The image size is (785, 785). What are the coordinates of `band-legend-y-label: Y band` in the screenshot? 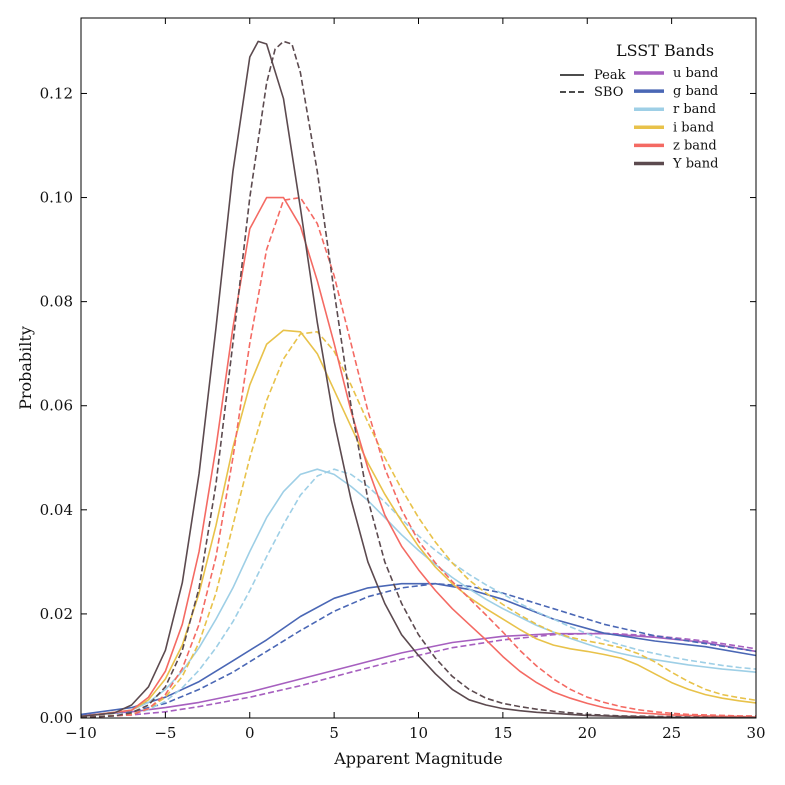 It's located at (695, 164).